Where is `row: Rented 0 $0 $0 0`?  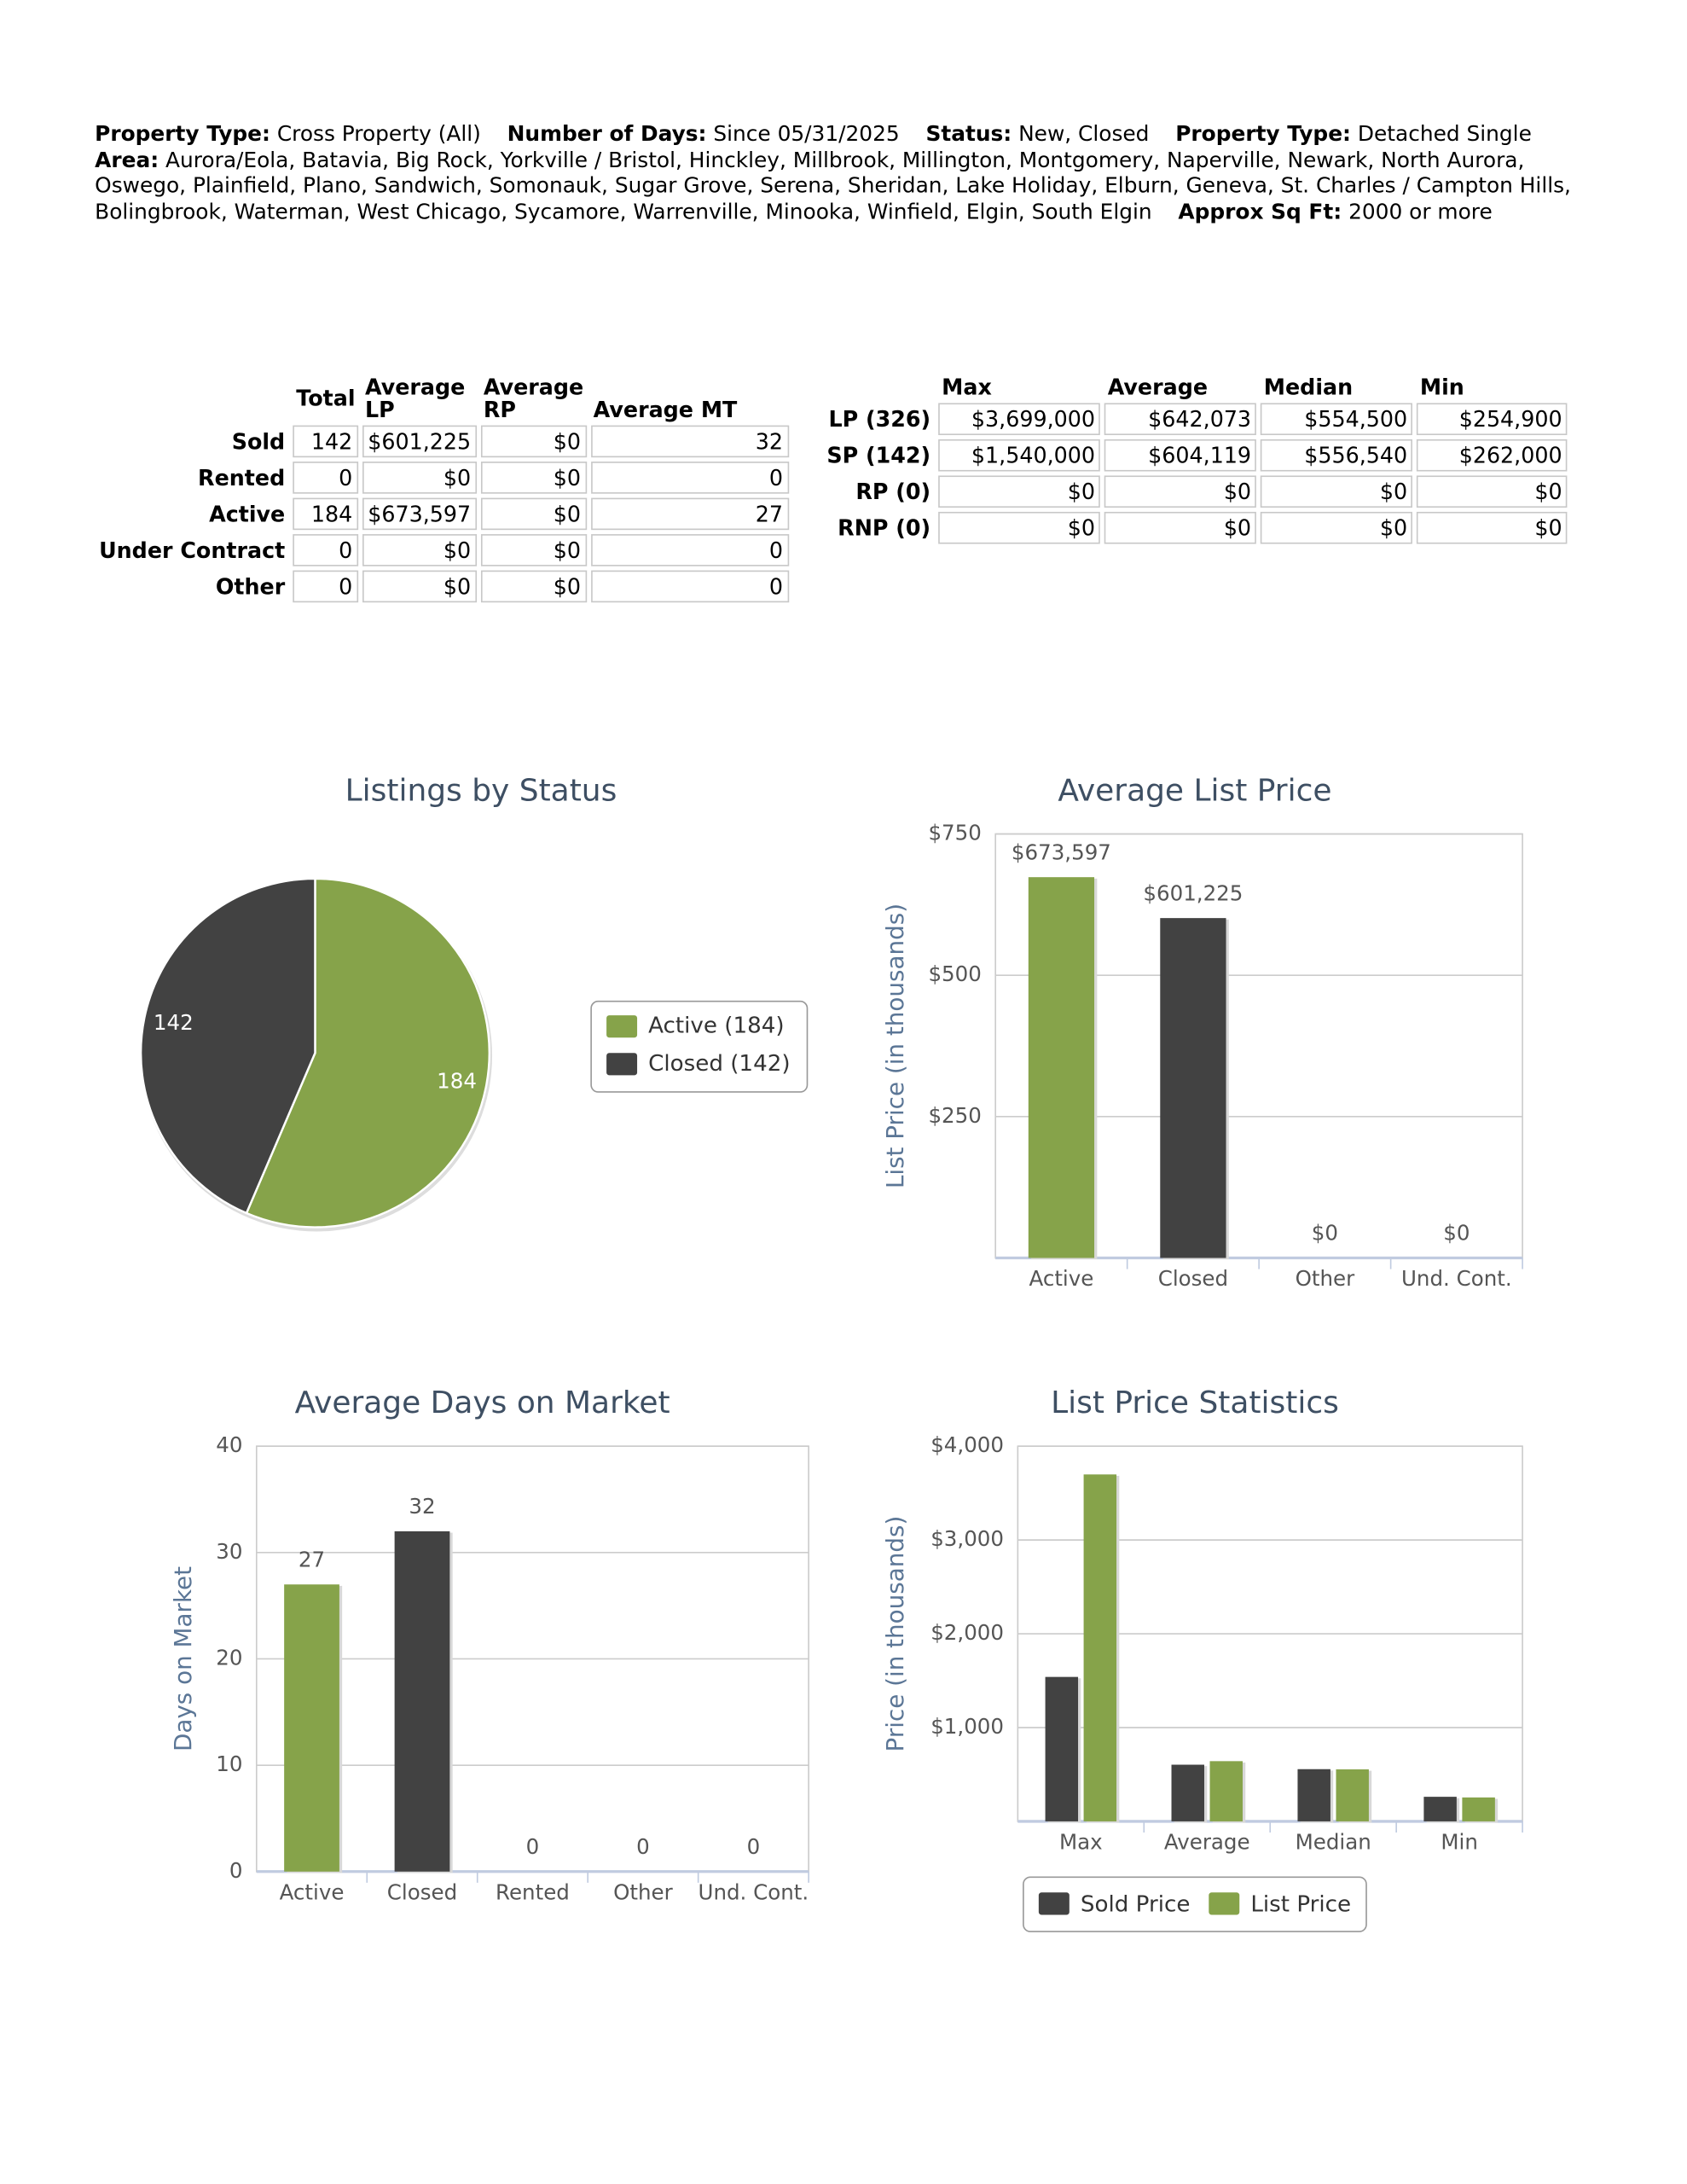 row: Rented 0 $0 $0 0 is located at coordinates (442, 478).